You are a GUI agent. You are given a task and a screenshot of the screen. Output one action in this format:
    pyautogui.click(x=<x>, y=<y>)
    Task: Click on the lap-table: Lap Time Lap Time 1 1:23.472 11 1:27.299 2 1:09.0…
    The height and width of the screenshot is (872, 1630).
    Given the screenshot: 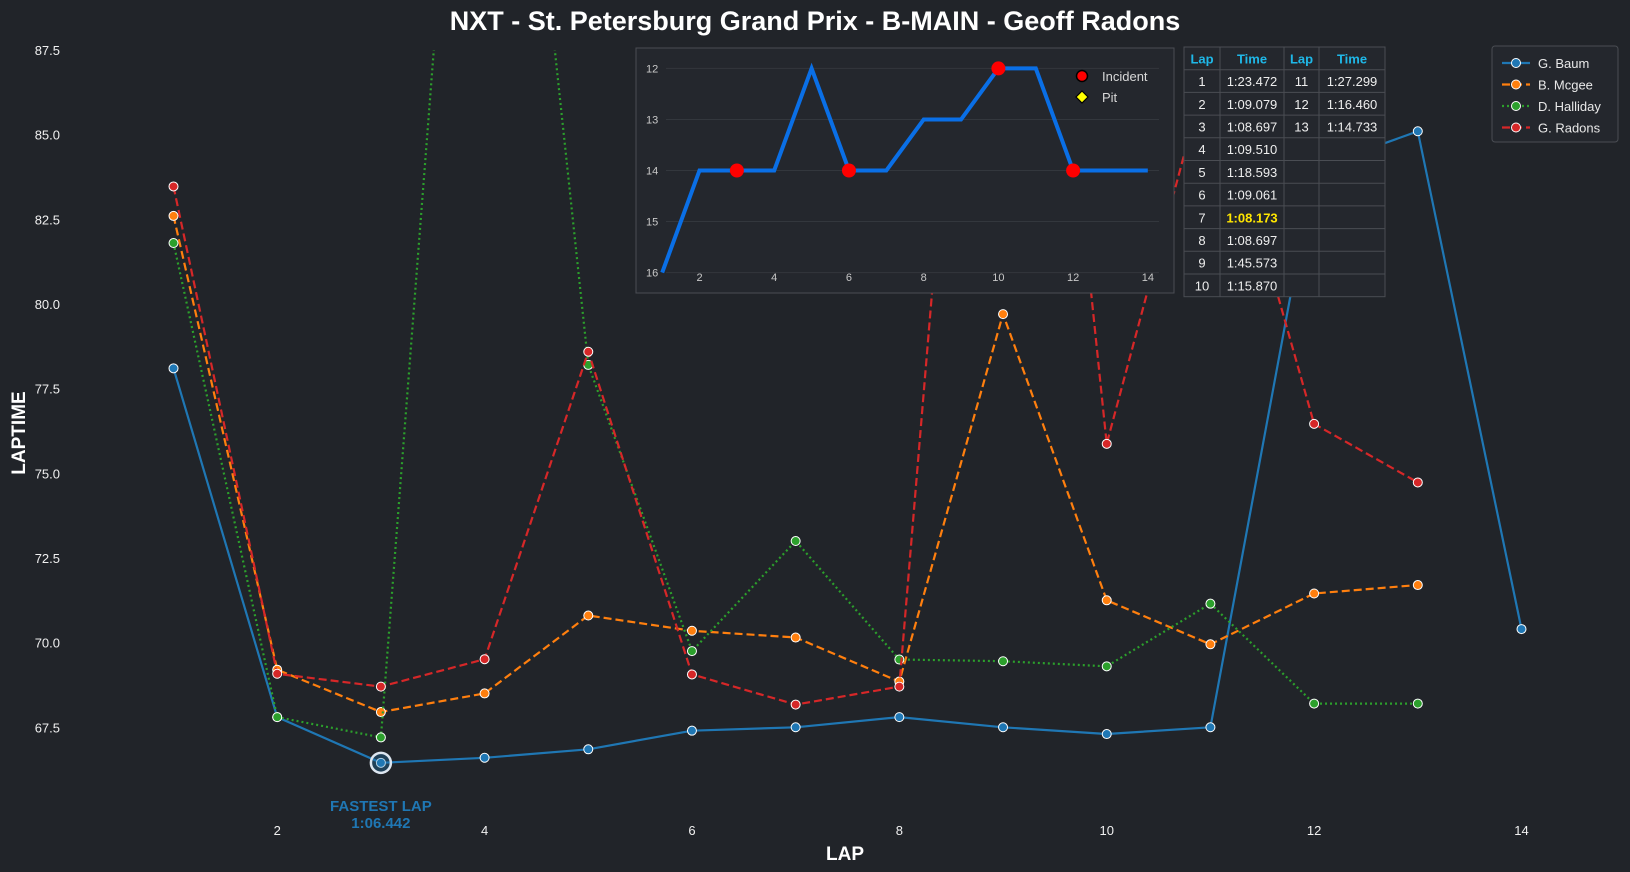 What is the action you would take?
    pyautogui.click(x=1284, y=172)
    